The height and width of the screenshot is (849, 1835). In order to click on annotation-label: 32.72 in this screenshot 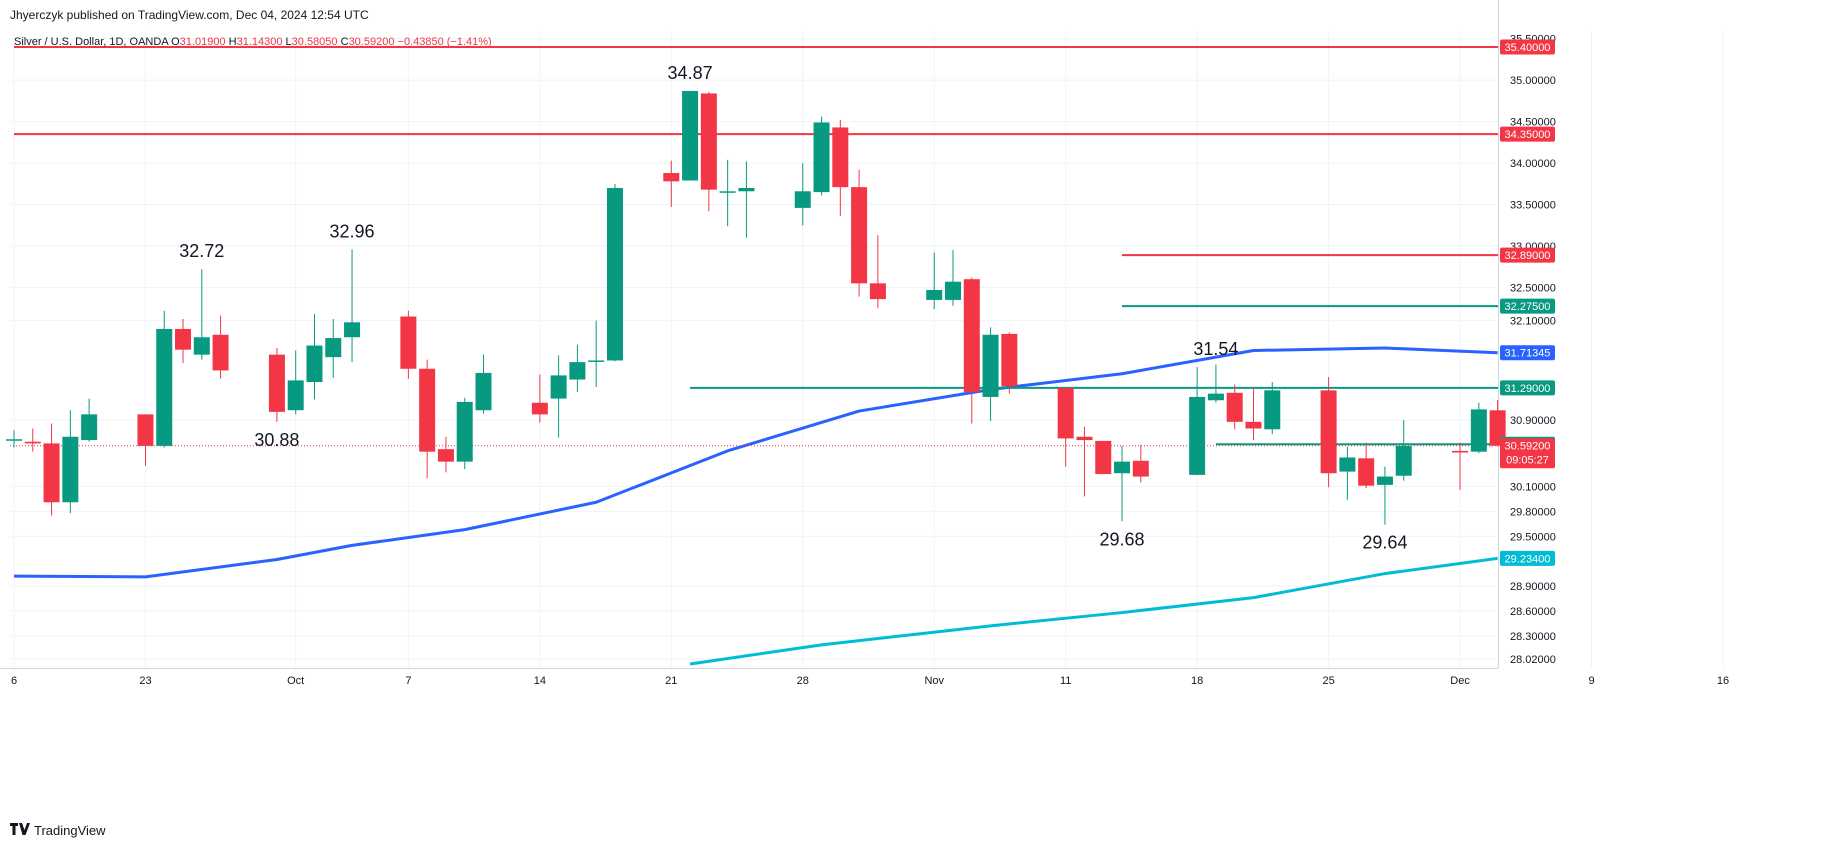, I will do `click(201, 251)`.